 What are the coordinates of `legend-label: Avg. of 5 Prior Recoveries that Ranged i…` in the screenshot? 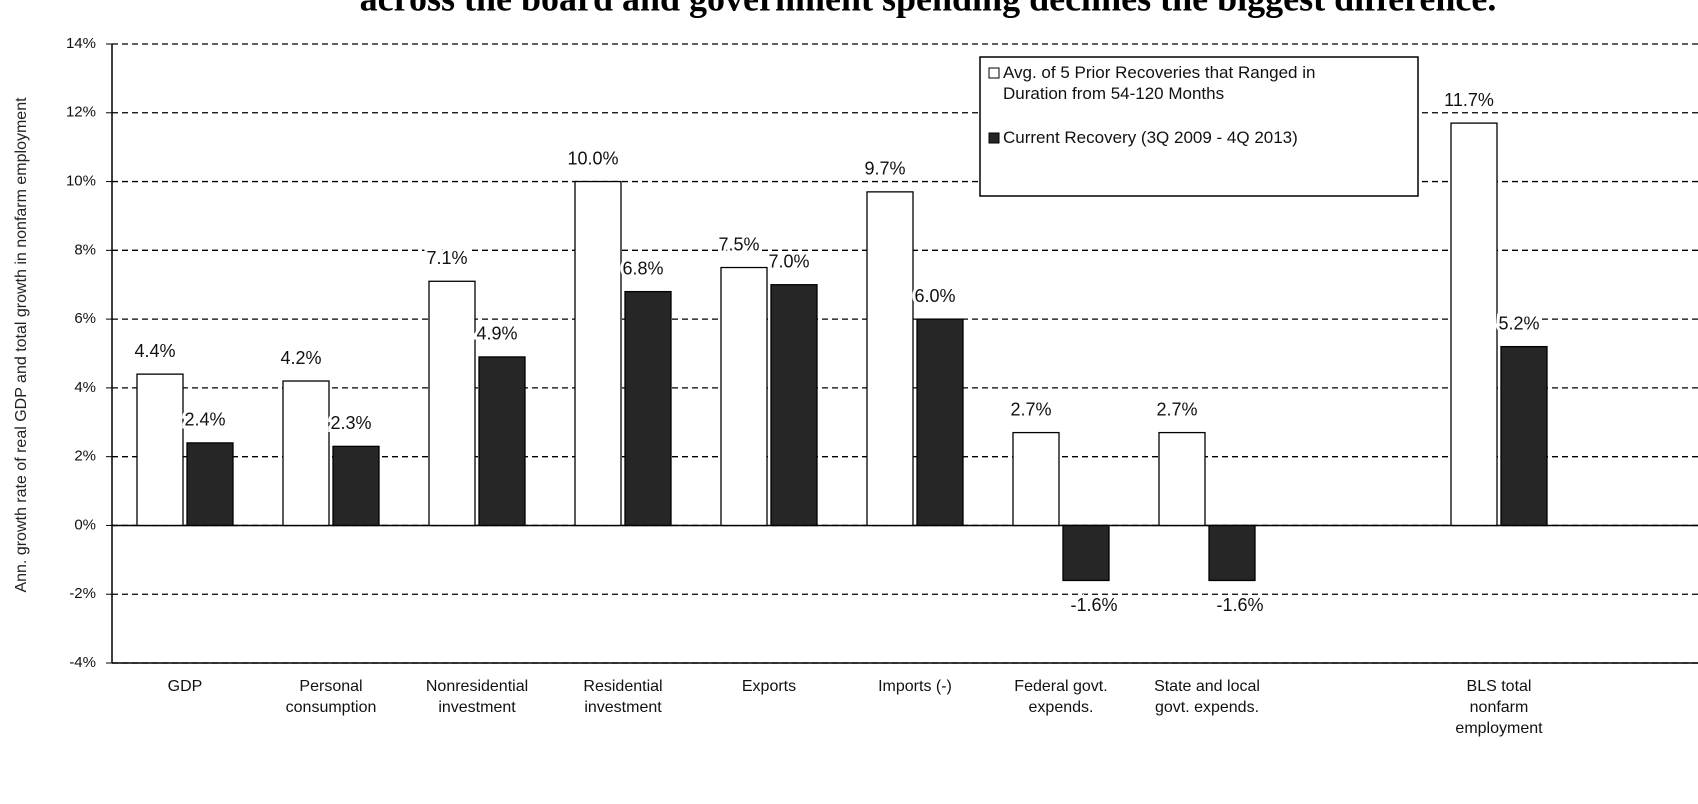 It's located at (1159, 83).